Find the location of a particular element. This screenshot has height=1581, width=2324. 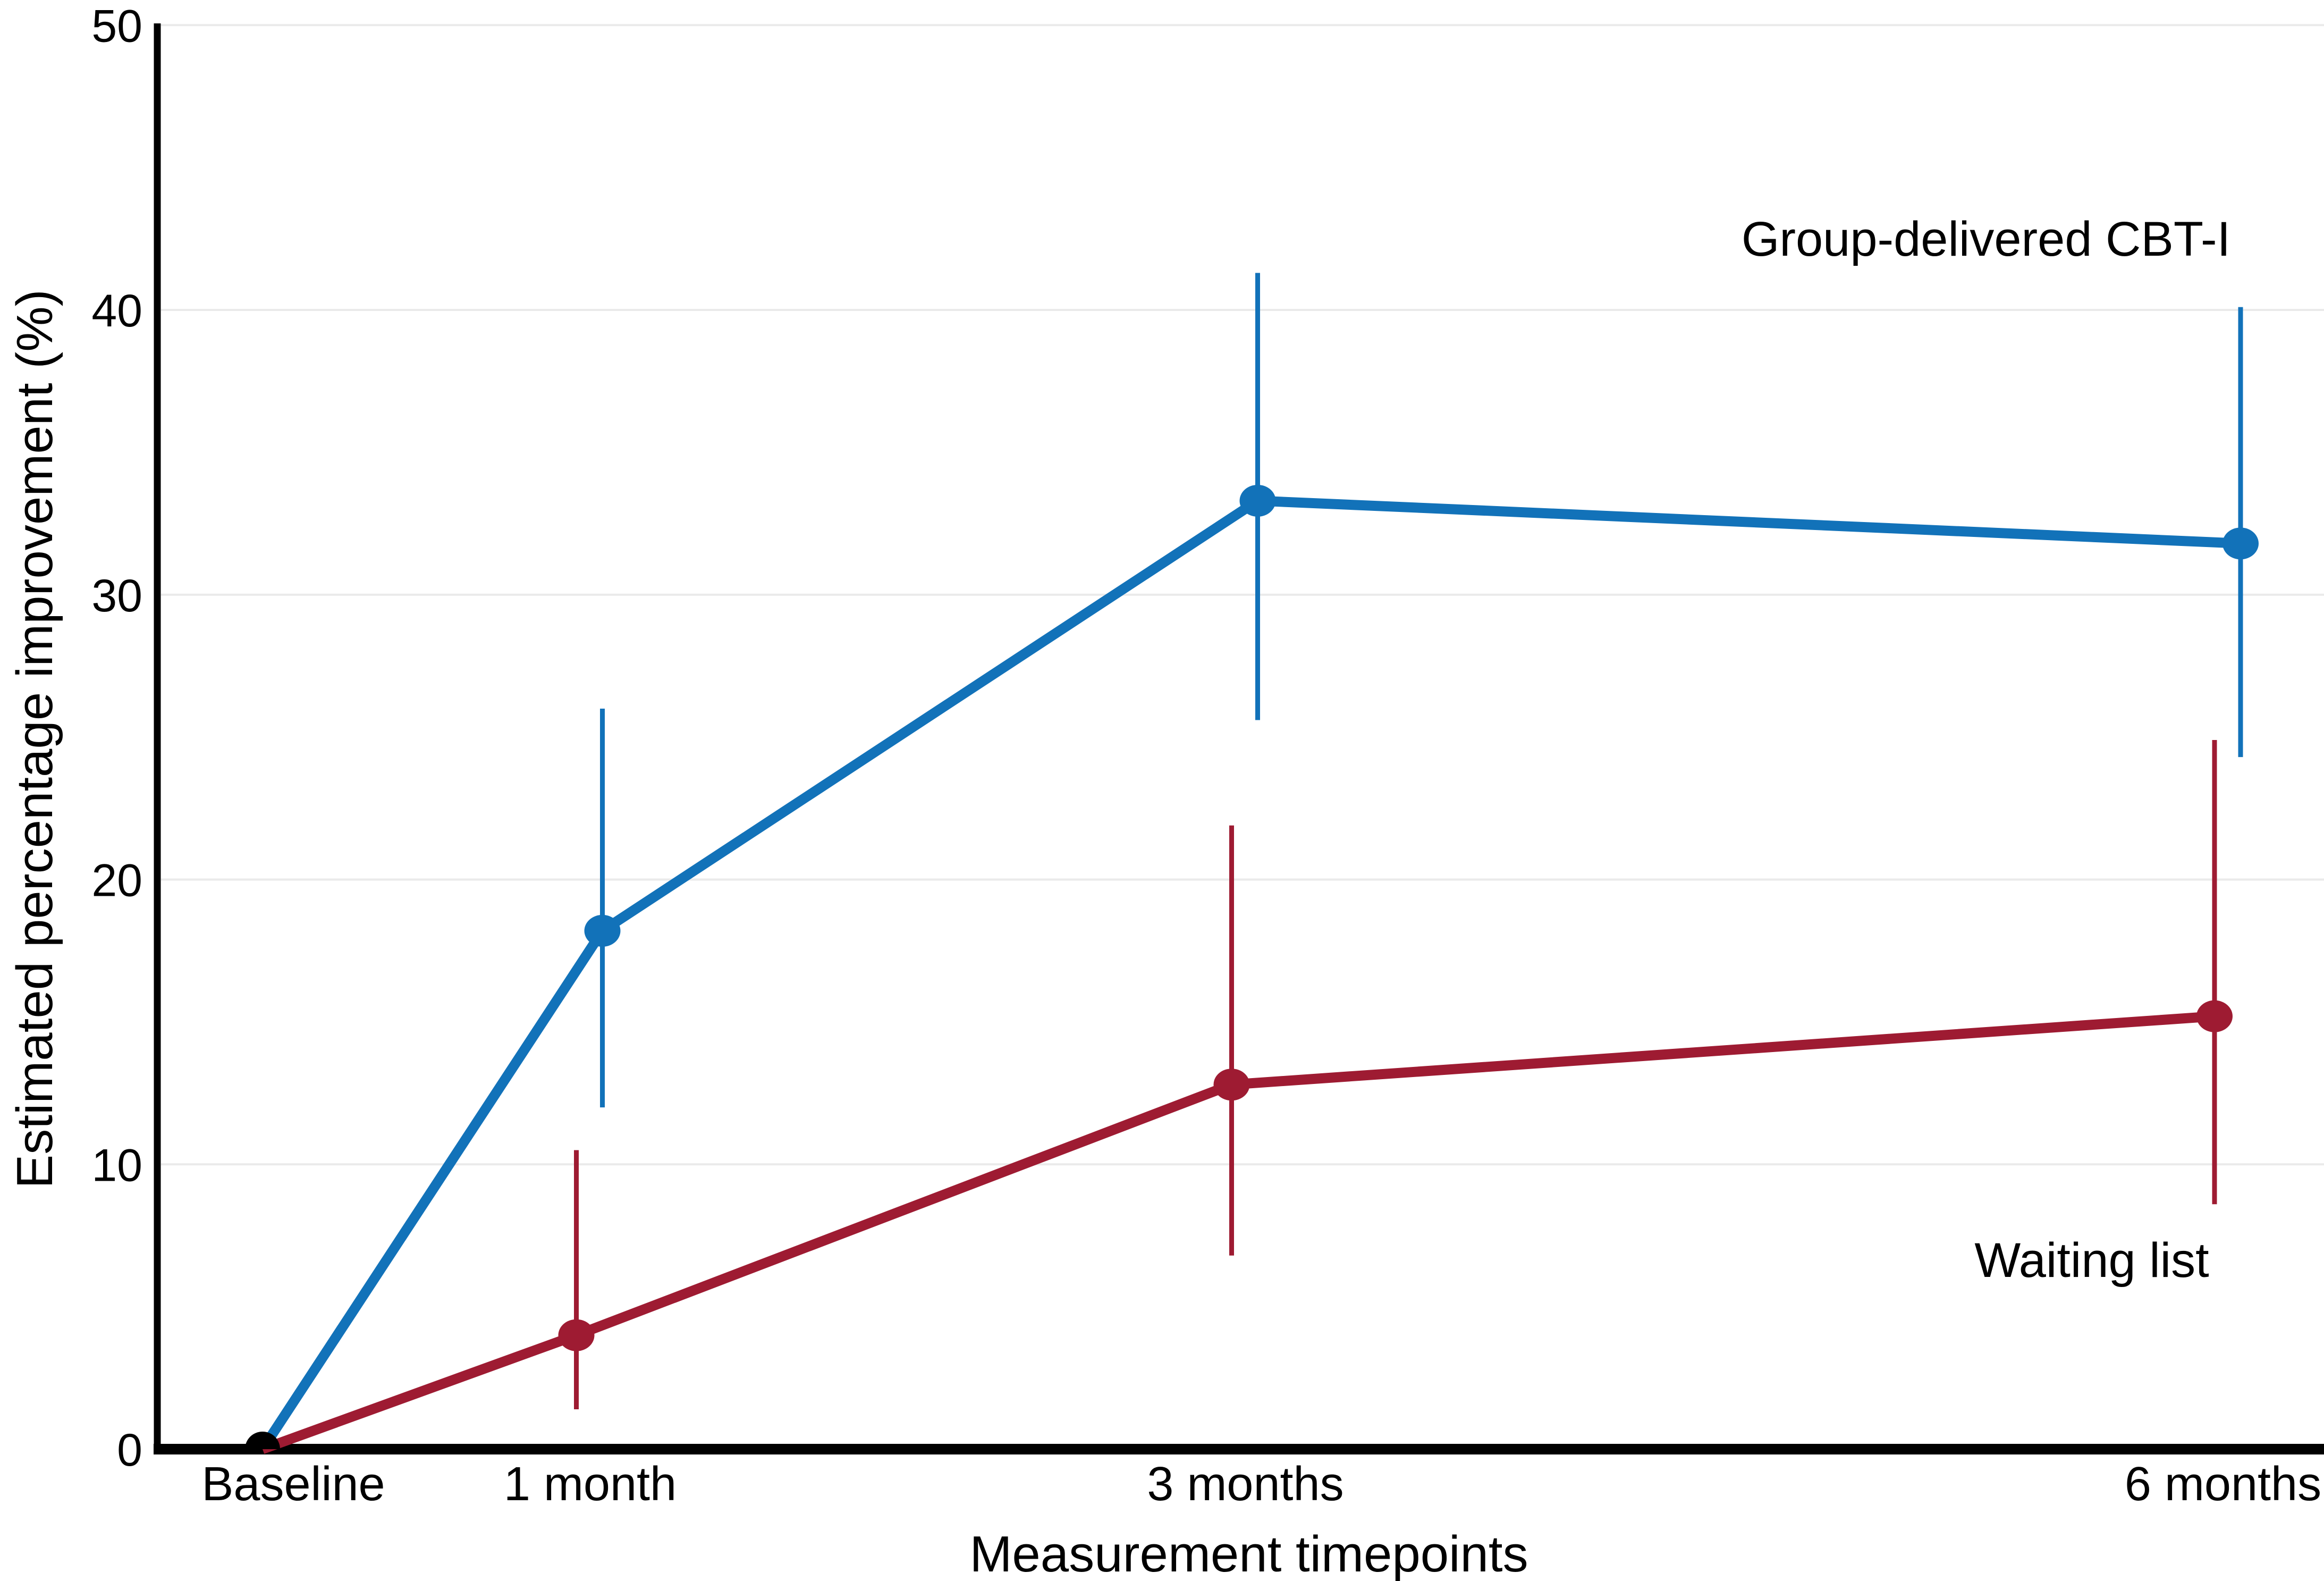

x-tick-label: 6 months is located at coordinates (2223, 1485).